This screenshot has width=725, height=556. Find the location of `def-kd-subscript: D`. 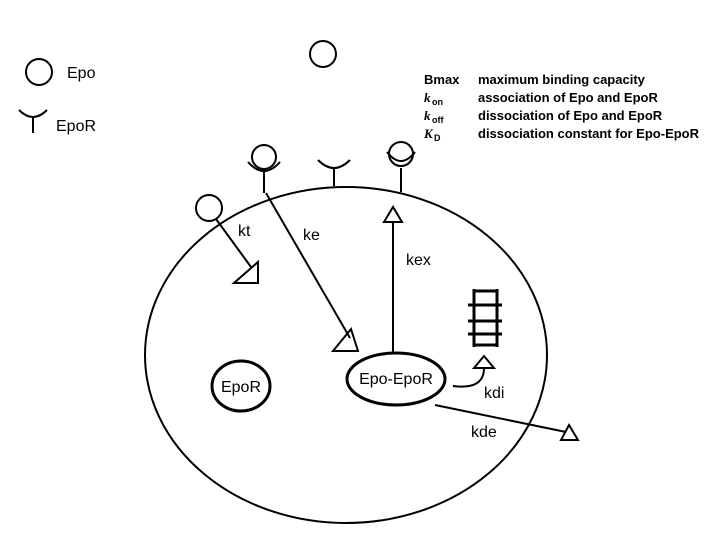

def-kd-subscript: D is located at coordinates (437, 138).